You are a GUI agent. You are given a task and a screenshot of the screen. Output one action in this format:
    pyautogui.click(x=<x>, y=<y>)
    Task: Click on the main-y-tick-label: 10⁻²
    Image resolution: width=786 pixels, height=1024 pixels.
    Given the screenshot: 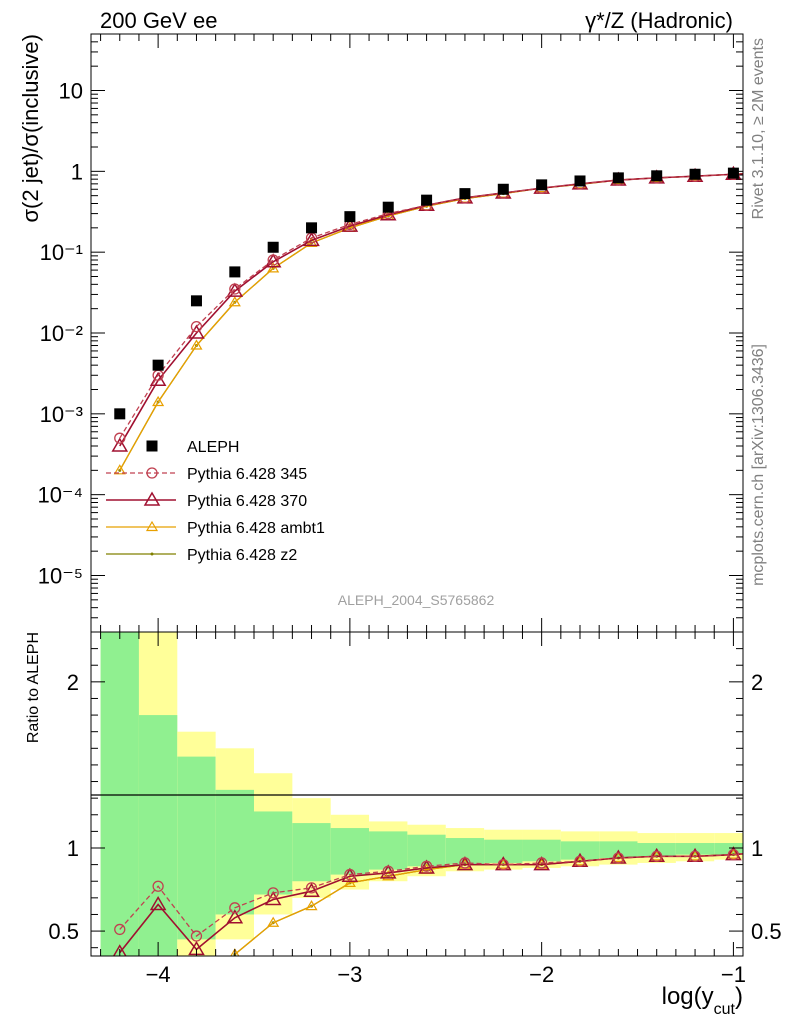 What is the action you would take?
    pyautogui.click(x=61, y=333)
    